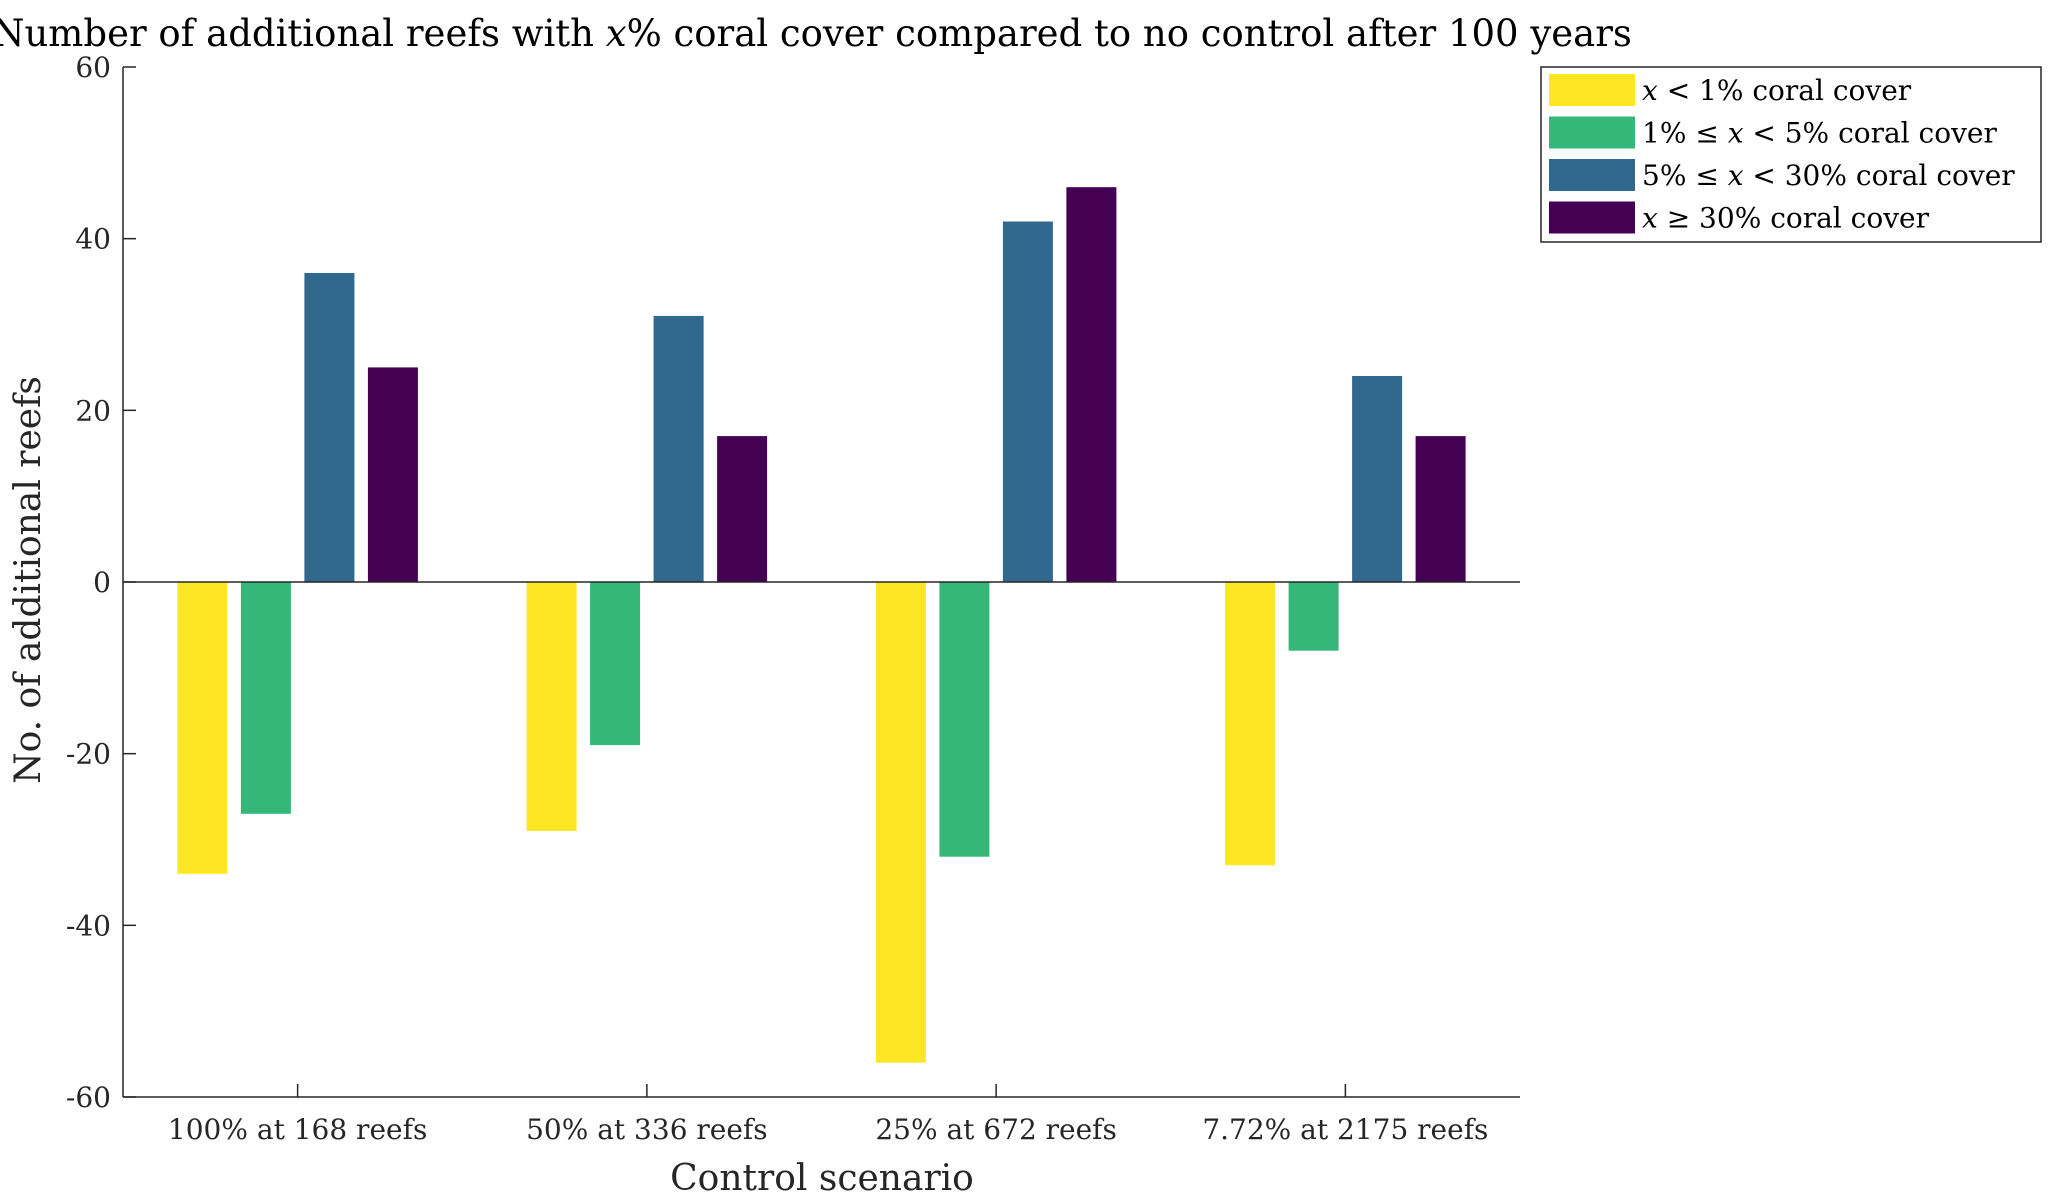 The image size is (2050, 1201). I want to click on y-tick-label: 0, so click(102, 582).